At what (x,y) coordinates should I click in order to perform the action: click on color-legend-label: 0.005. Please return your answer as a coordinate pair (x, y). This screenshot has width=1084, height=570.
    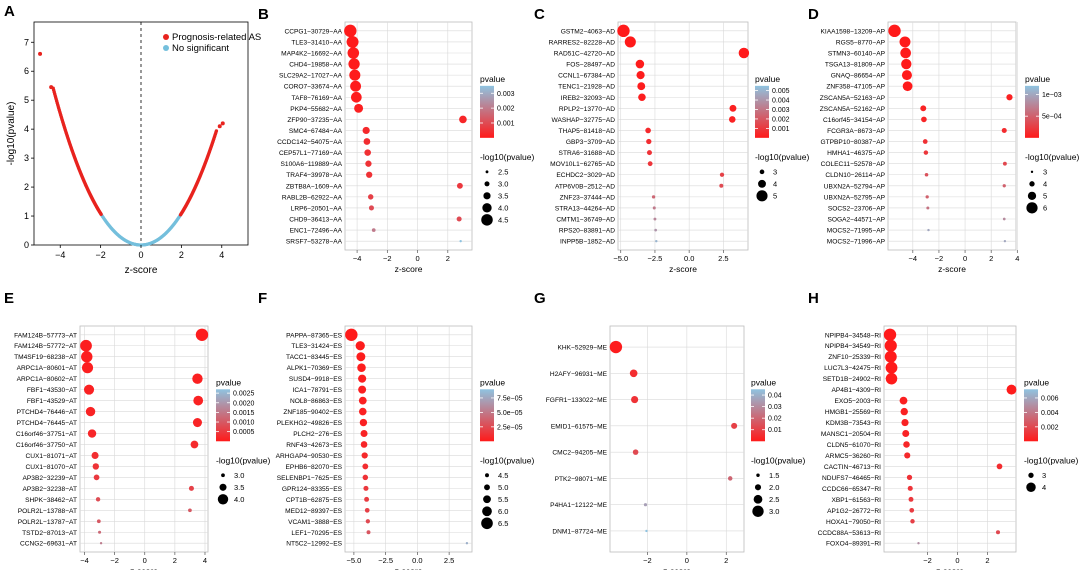
    Looking at the image, I should click on (781, 91).